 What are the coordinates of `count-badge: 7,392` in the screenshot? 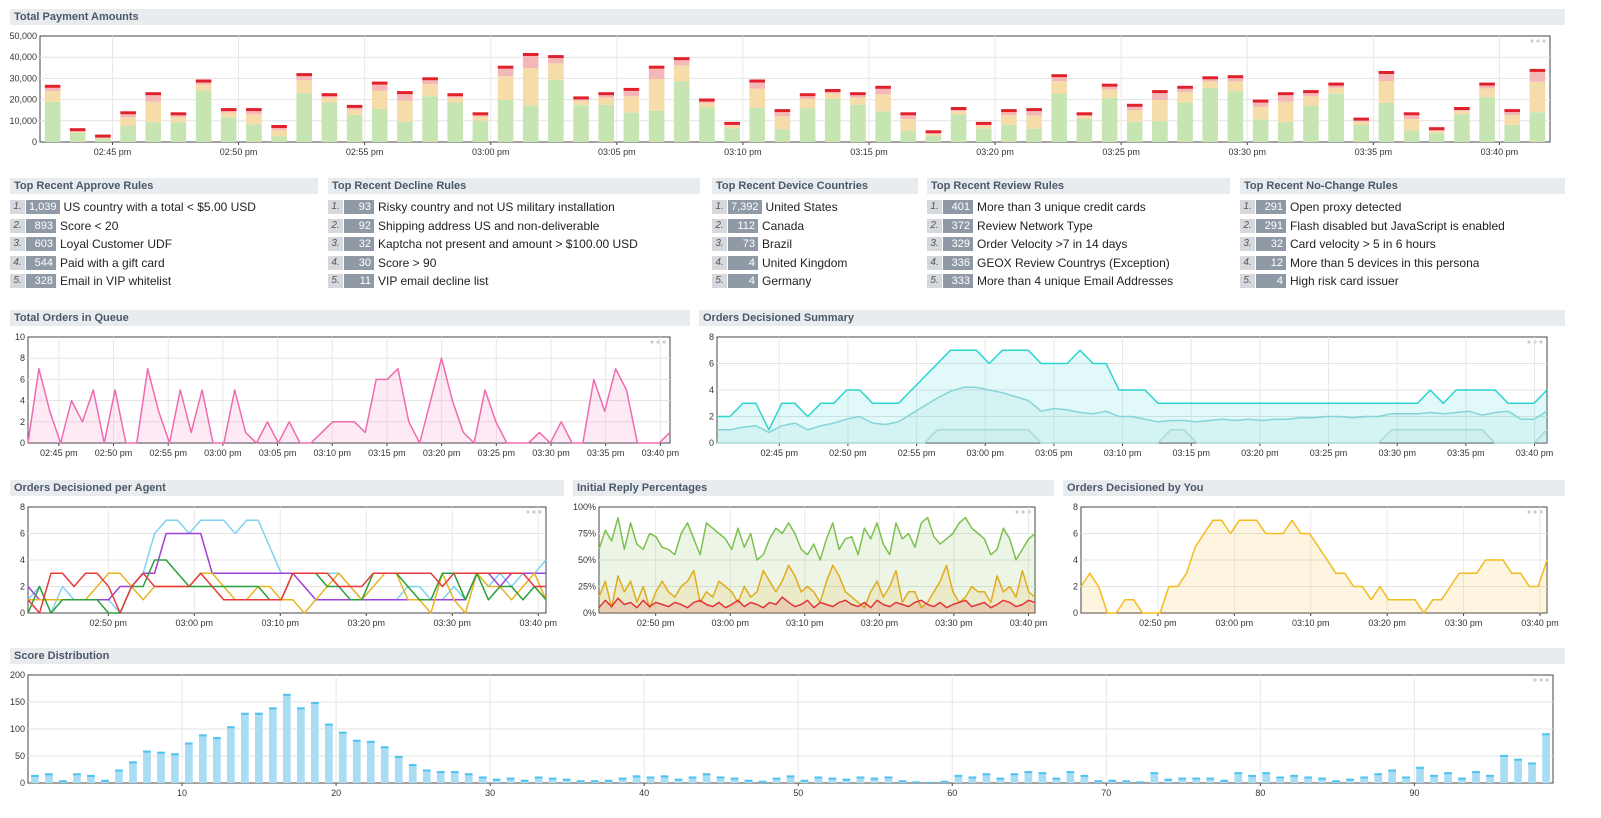 It's located at (745, 207).